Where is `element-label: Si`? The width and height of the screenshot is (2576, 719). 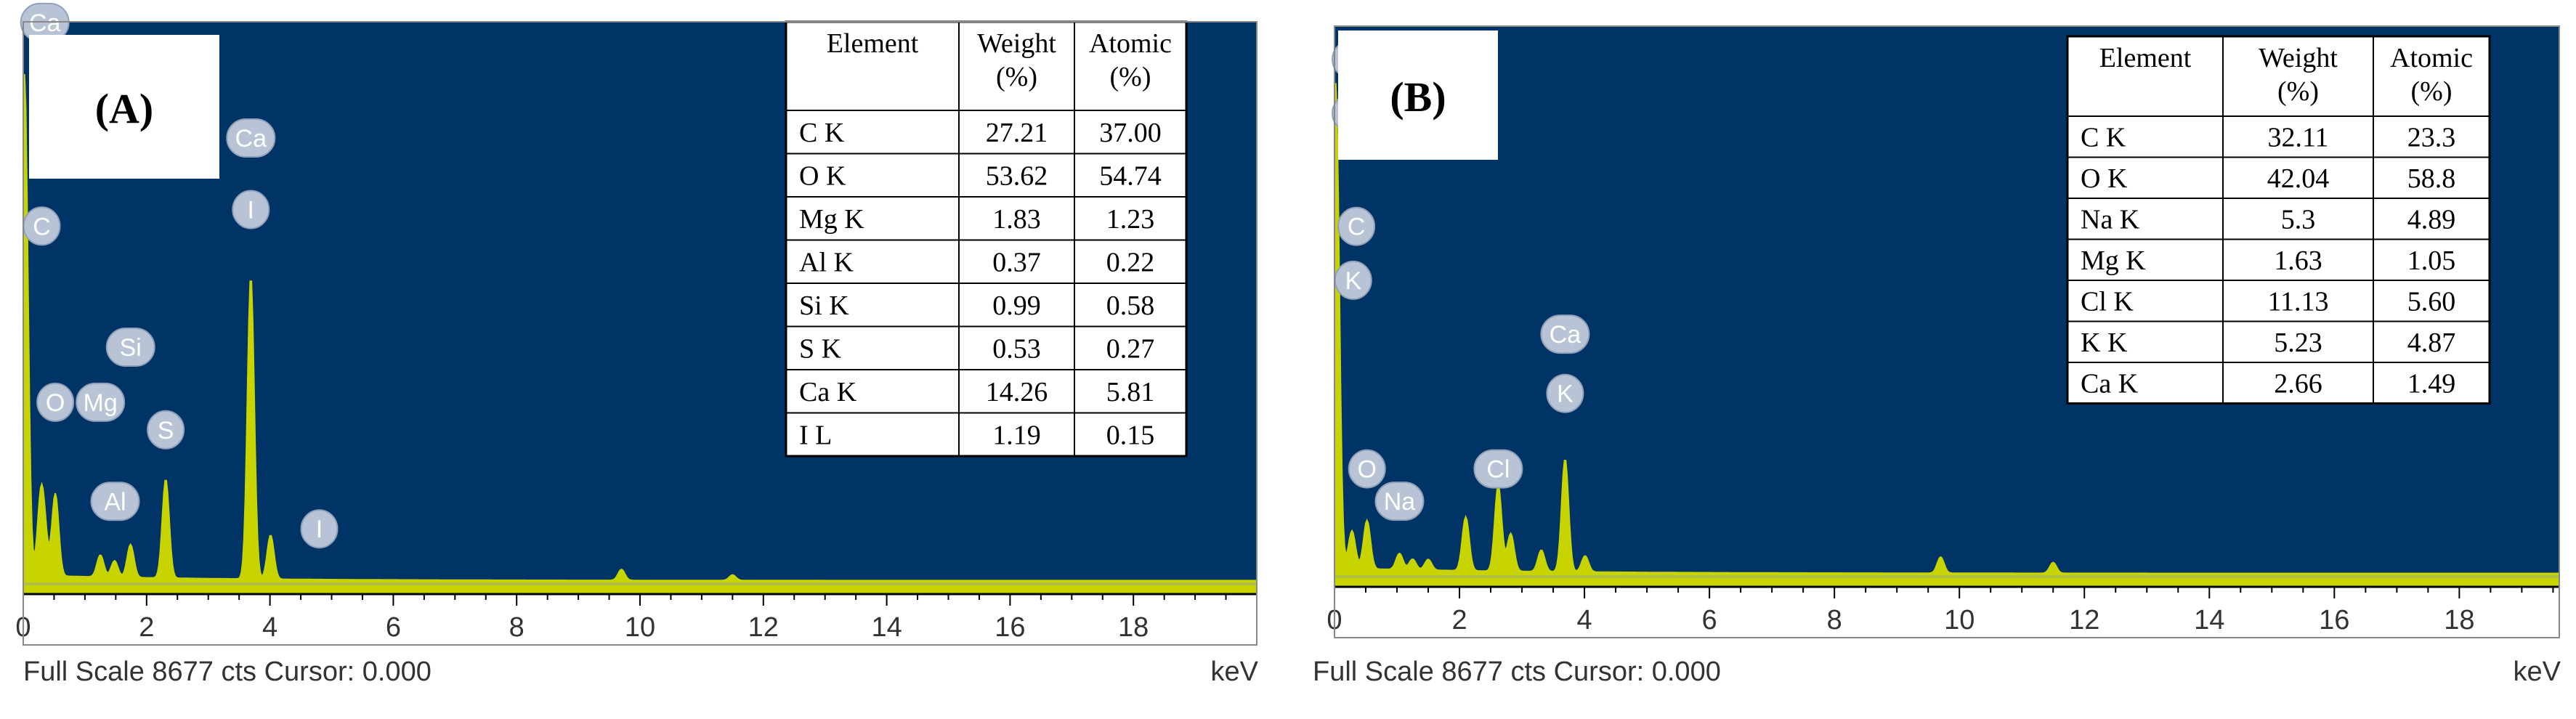 element-label: Si is located at coordinates (130, 347).